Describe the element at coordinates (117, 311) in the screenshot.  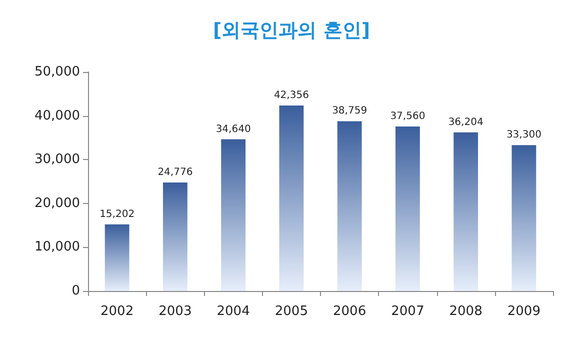
I see `x-tick-label: 2002` at that location.